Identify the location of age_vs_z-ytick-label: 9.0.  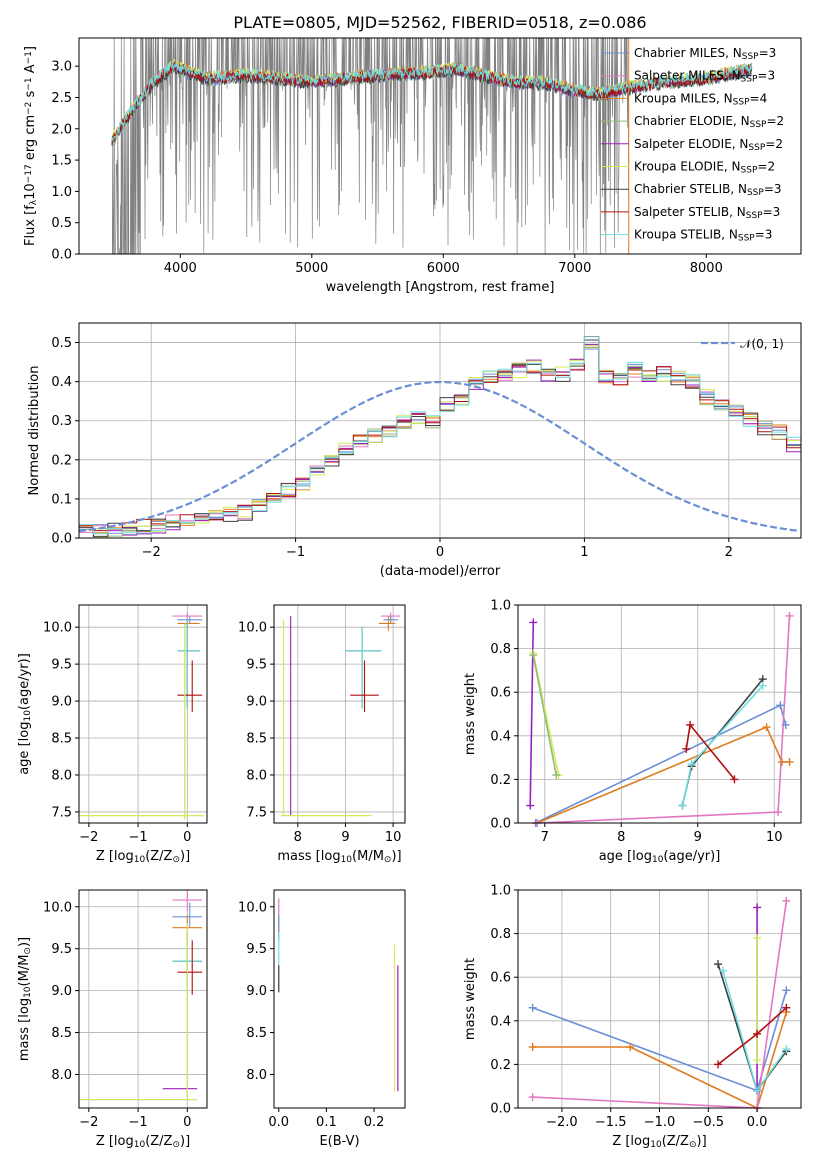
(61, 702).